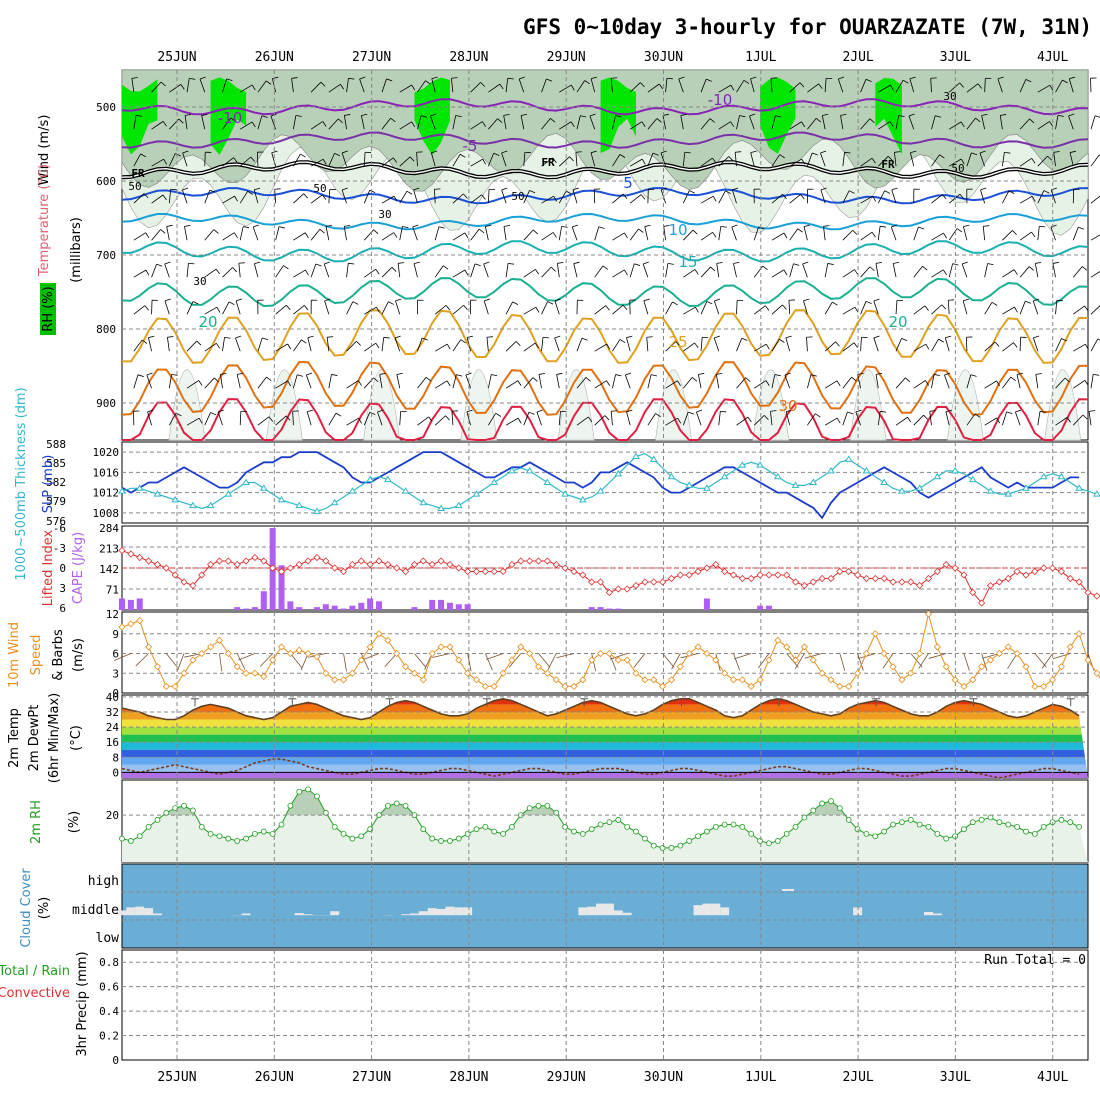 This screenshot has height=1100, width=1100. Describe the element at coordinates (36, 655) in the screenshot. I see `wind-speed-label: Speed` at that location.